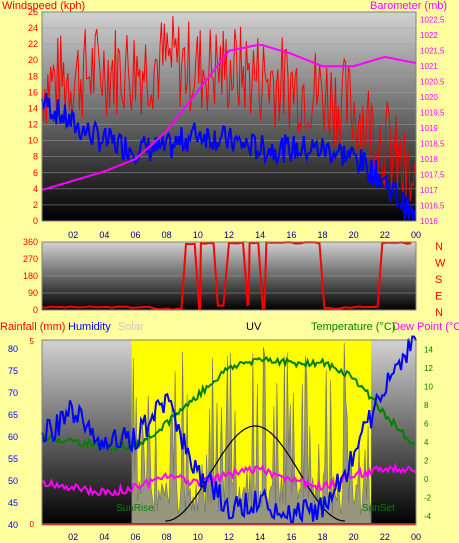 Image resolution: width=459 pixels, height=543 pixels. I want to click on x-tick-label: 20, so click(354, 235).